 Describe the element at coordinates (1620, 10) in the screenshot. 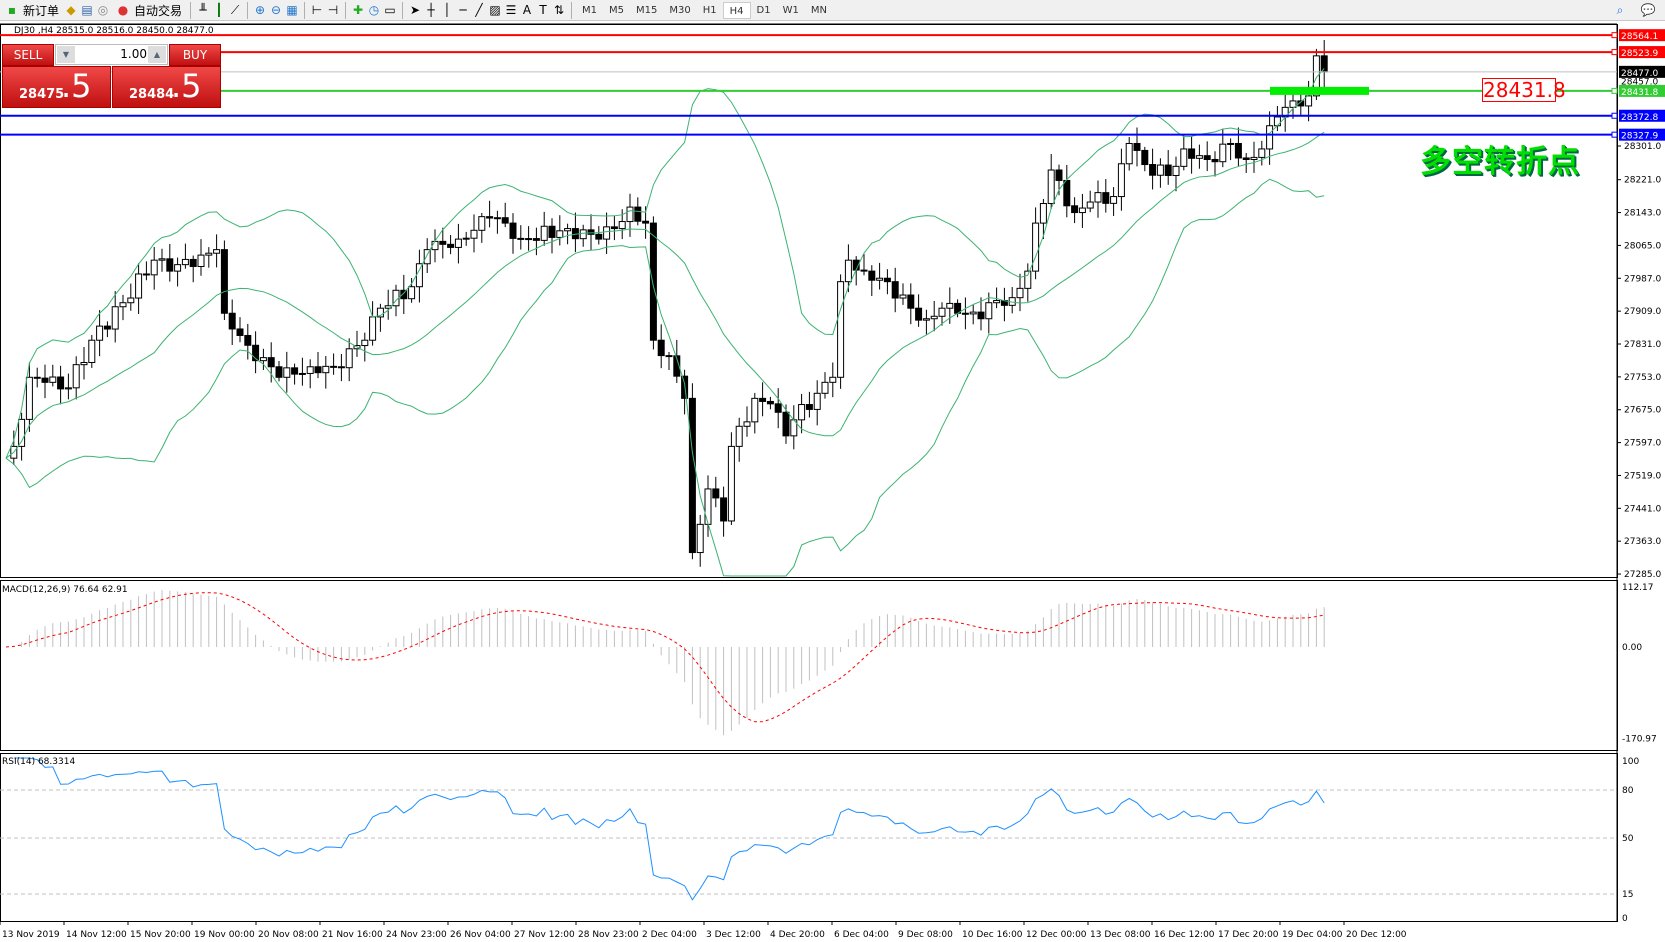

I see `search-icon: ⌕` at that location.